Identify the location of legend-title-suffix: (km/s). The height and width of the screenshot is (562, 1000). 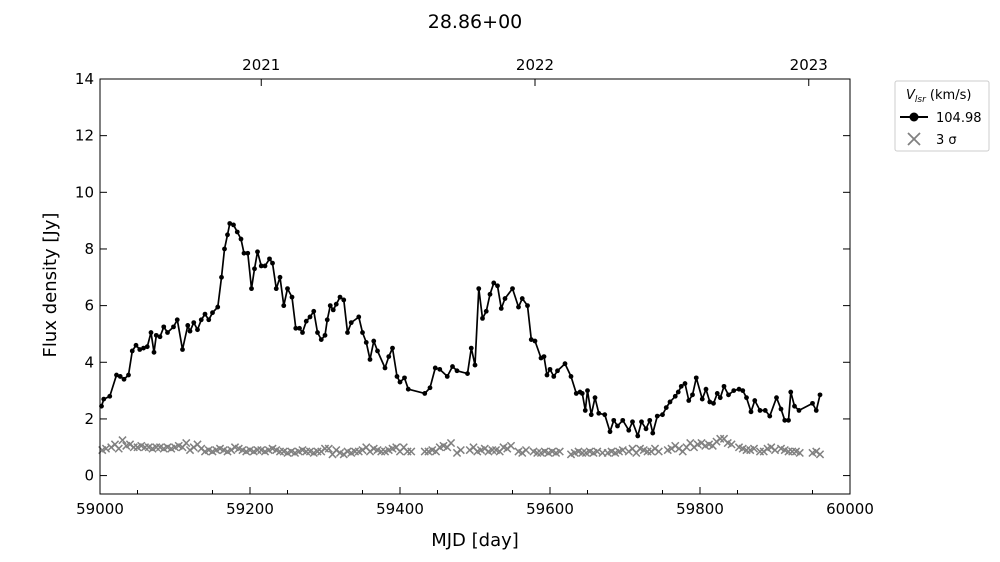
(949, 95).